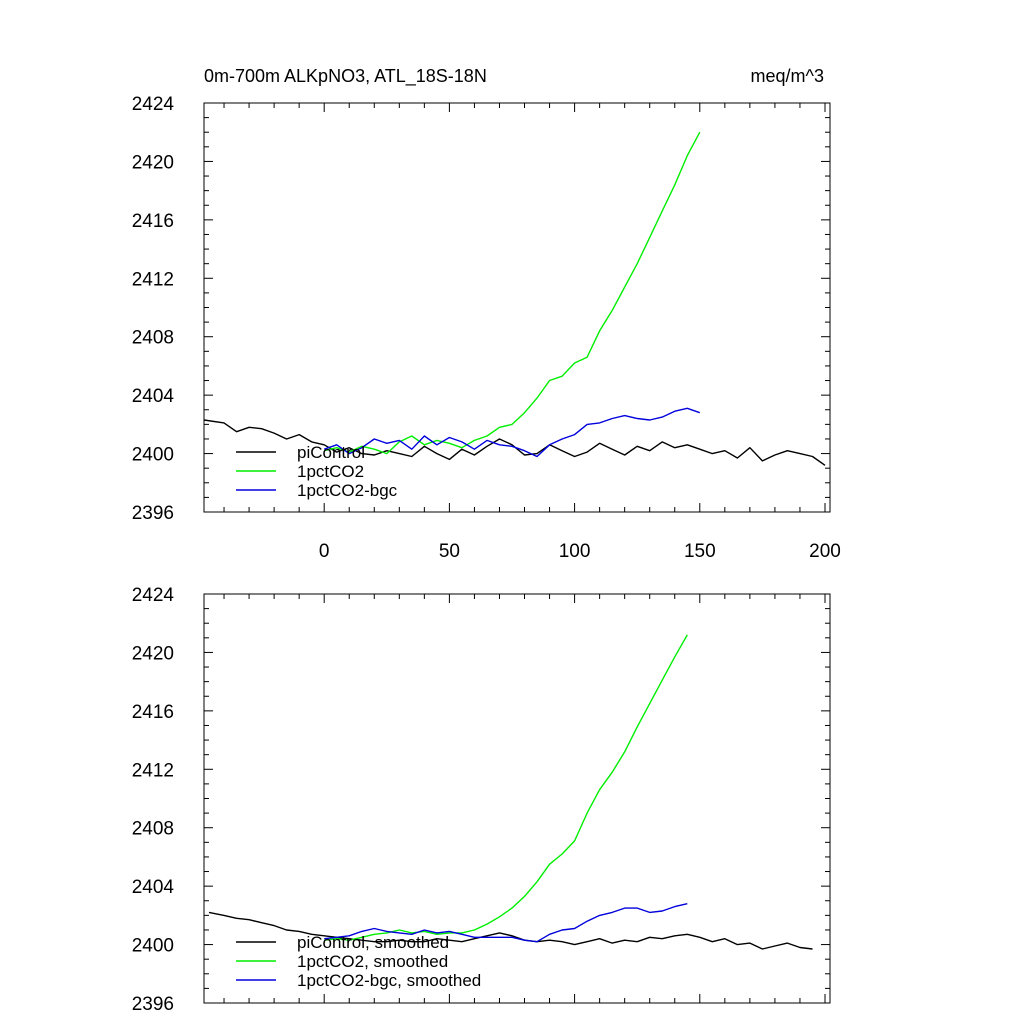 Image resolution: width=1024 pixels, height=1024 pixels. What do you see at coordinates (700, 551) in the screenshot?
I see `x-tick-label: 150` at bounding box center [700, 551].